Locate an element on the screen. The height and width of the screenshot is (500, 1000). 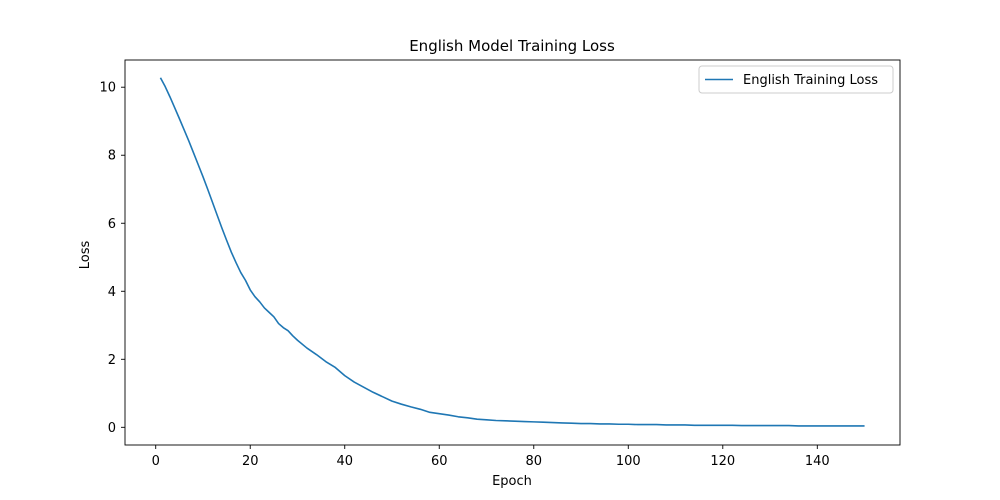
chart-title: English Model Training Loss is located at coordinates (512, 46).